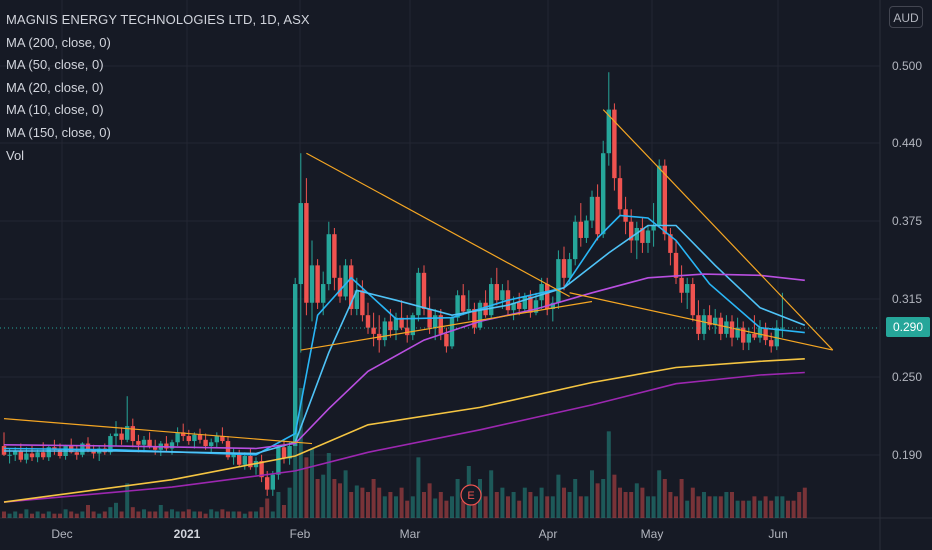  Describe the element at coordinates (907, 455) in the screenshot. I see `y-tick-label-5: 0.190` at that location.